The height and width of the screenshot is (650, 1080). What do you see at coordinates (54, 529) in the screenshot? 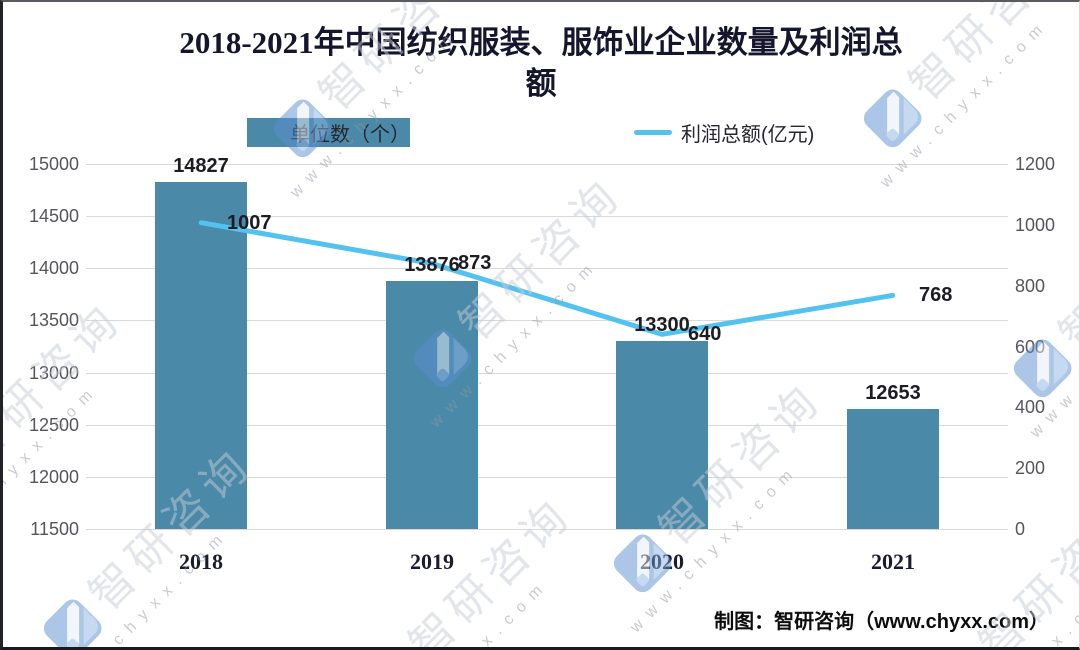
I see `left-axis-tick-label: 11500` at bounding box center [54, 529].